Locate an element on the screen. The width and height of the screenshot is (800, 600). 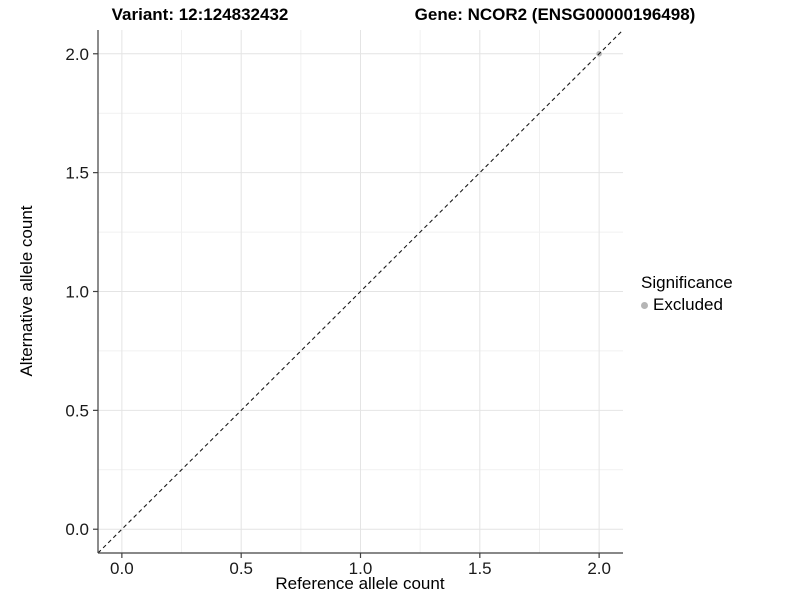
legend: Significance Excluded is located at coordinates (687, 294).